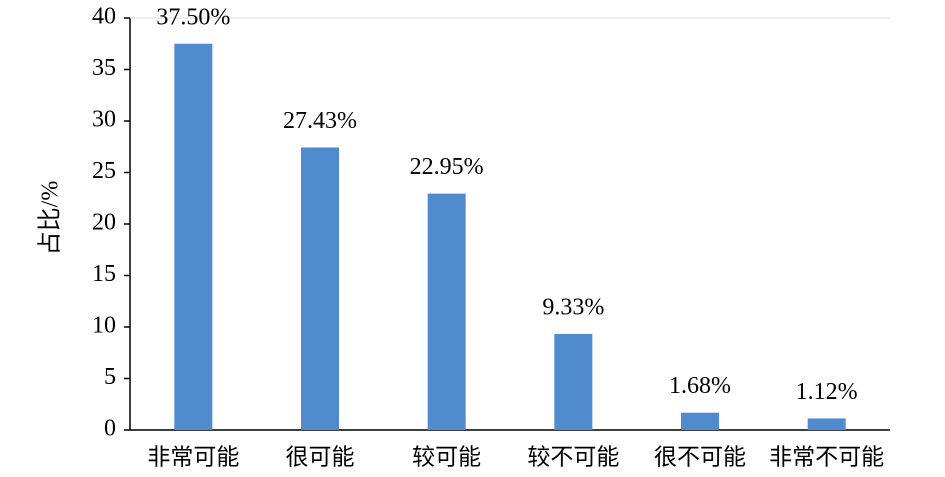  I want to click on value-label: 22.95%, so click(447, 167).